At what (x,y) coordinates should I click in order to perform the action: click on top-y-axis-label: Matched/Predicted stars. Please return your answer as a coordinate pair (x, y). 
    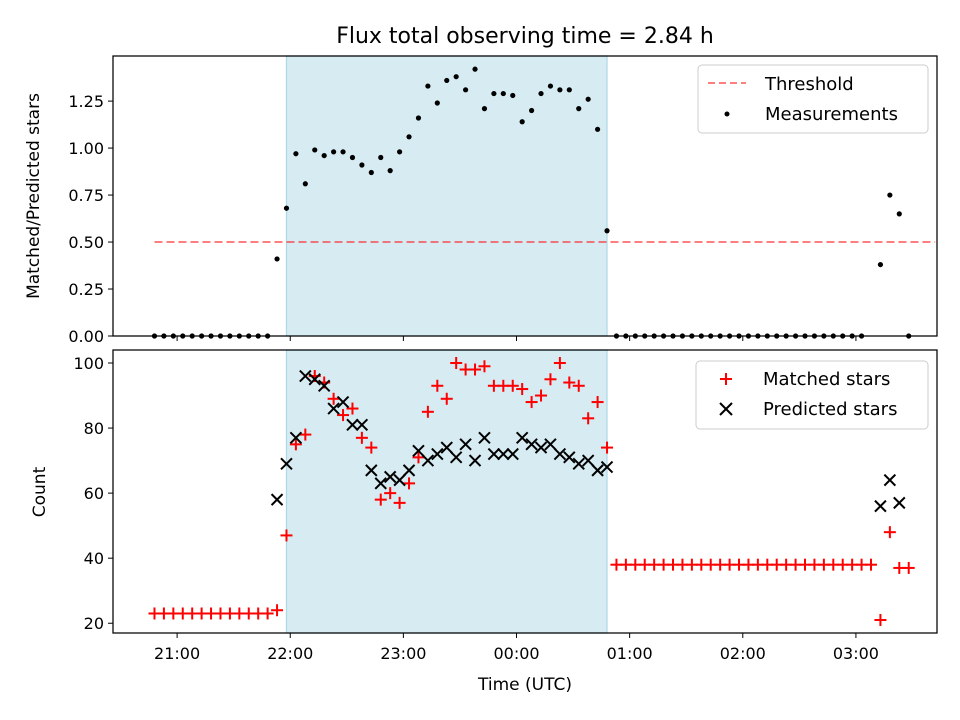
    Looking at the image, I should click on (34, 196).